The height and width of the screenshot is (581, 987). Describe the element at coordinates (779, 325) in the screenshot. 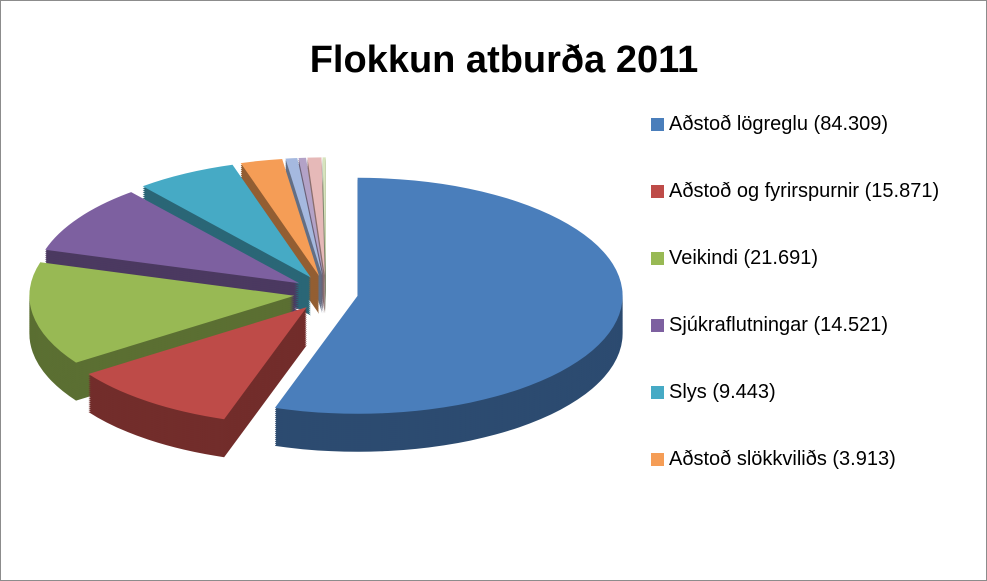

I see `legend-label: Sjúkraflutningar (14.521)` at that location.